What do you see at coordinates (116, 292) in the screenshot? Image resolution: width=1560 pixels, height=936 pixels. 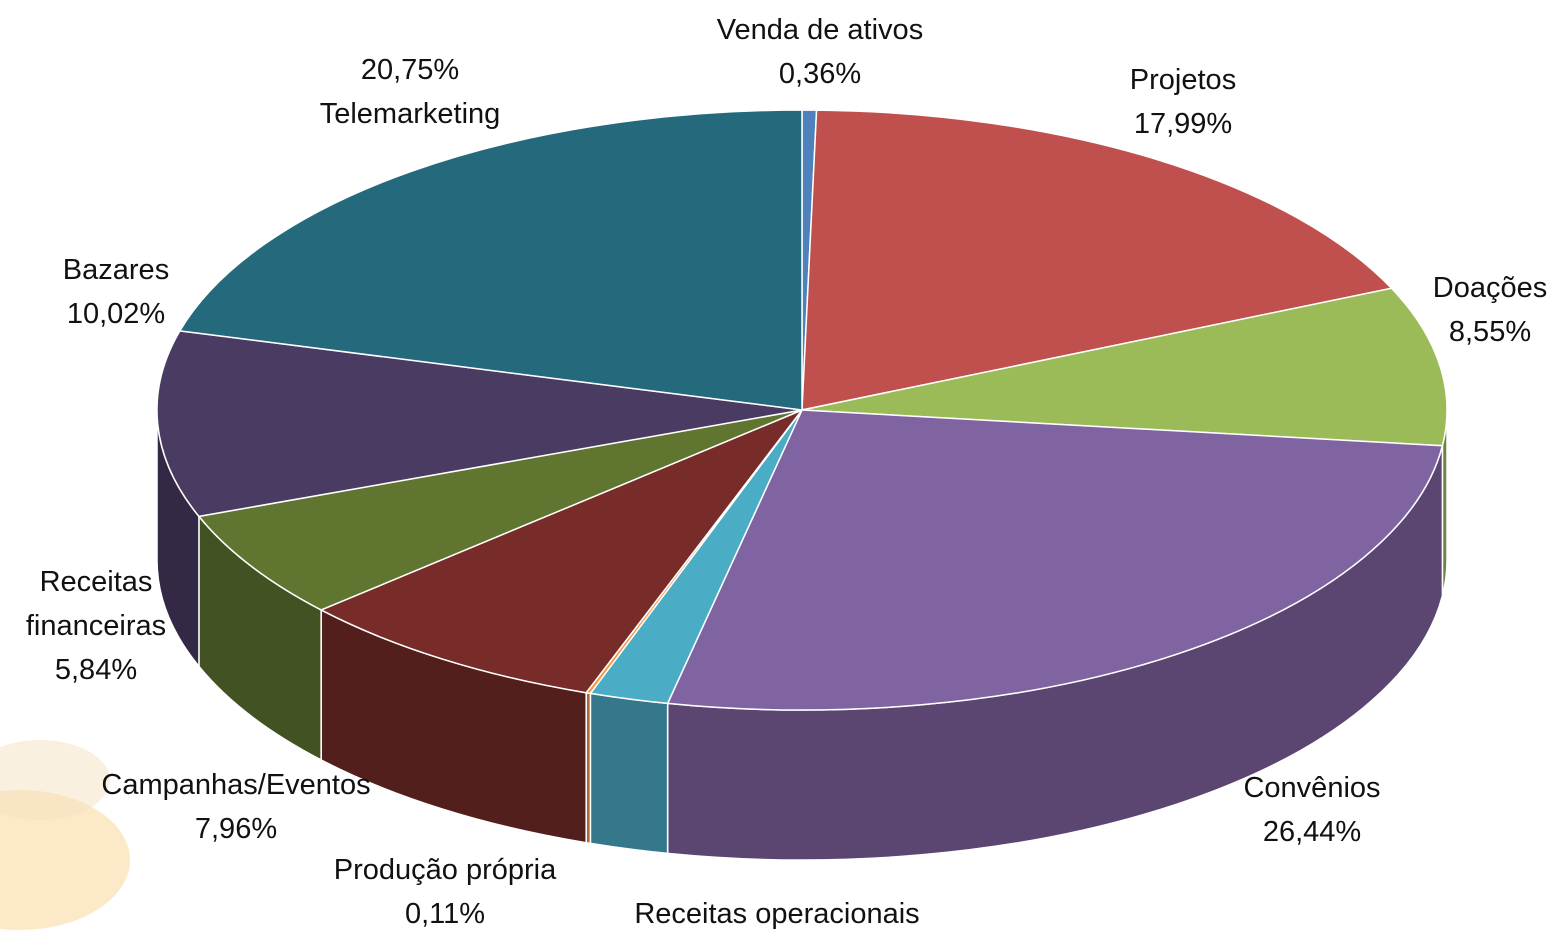 I see `slice-label: Bazares 10,02%` at bounding box center [116, 292].